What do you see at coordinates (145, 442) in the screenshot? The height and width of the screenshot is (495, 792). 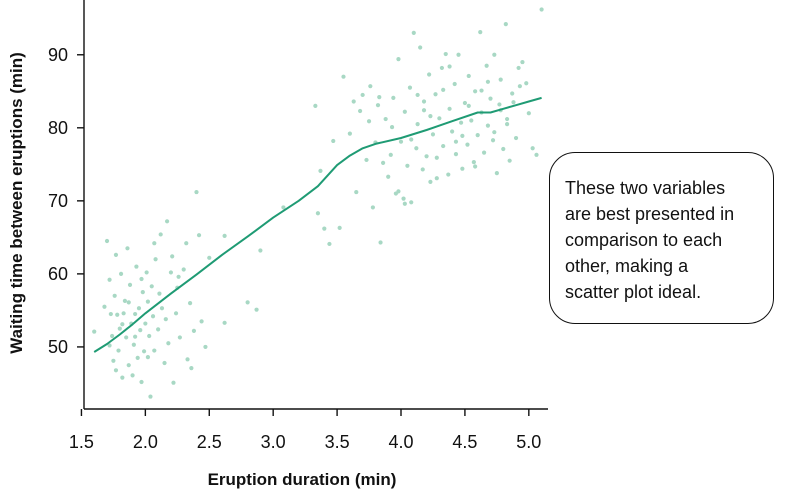 I see `x-tick-label: 2.0` at bounding box center [145, 442].